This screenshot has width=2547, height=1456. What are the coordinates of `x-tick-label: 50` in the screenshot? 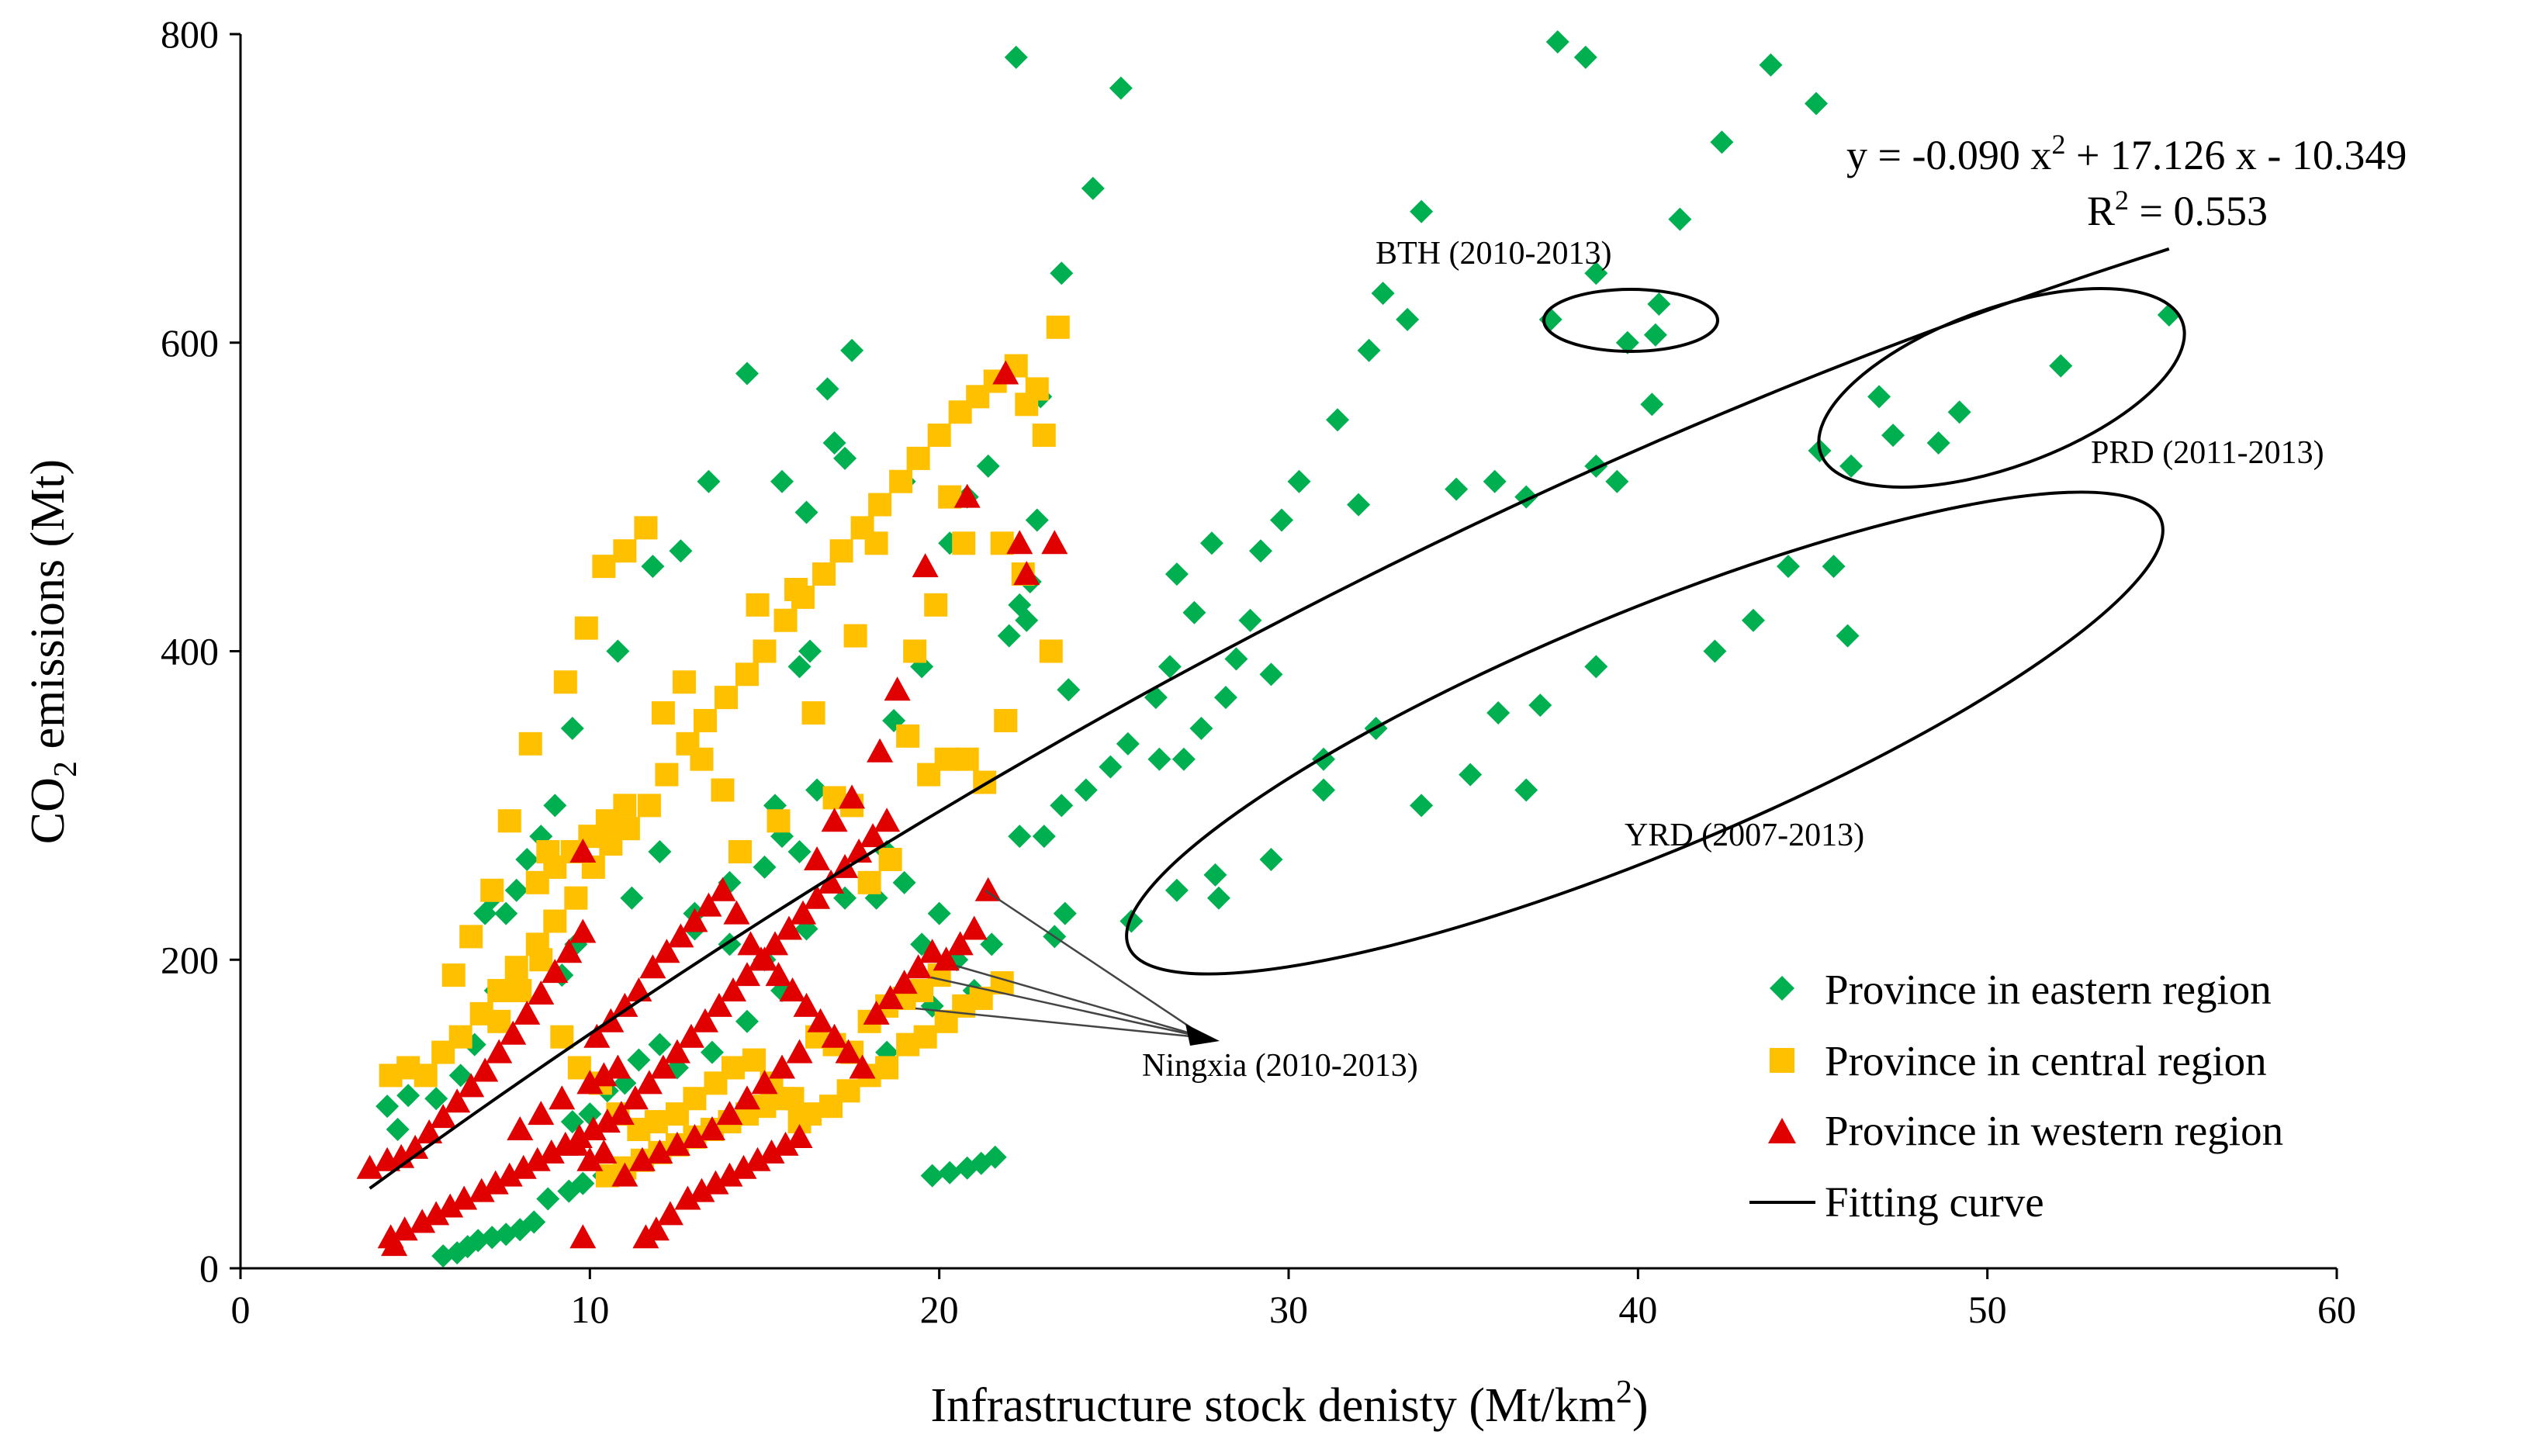 It's located at (1987, 1309).